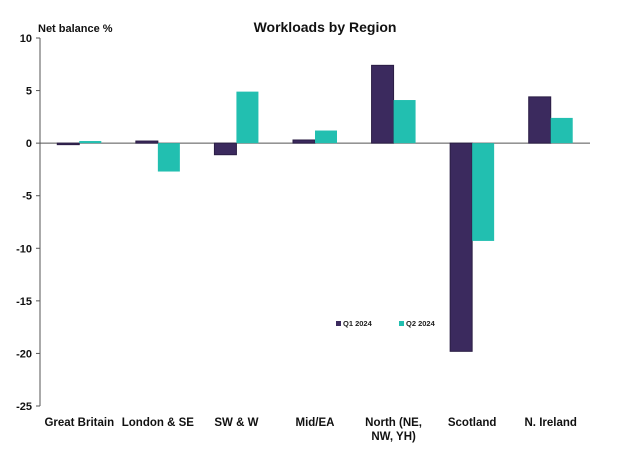 The width and height of the screenshot is (630, 462). I want to click on x-category-label: London & SE, so click(158, 423).